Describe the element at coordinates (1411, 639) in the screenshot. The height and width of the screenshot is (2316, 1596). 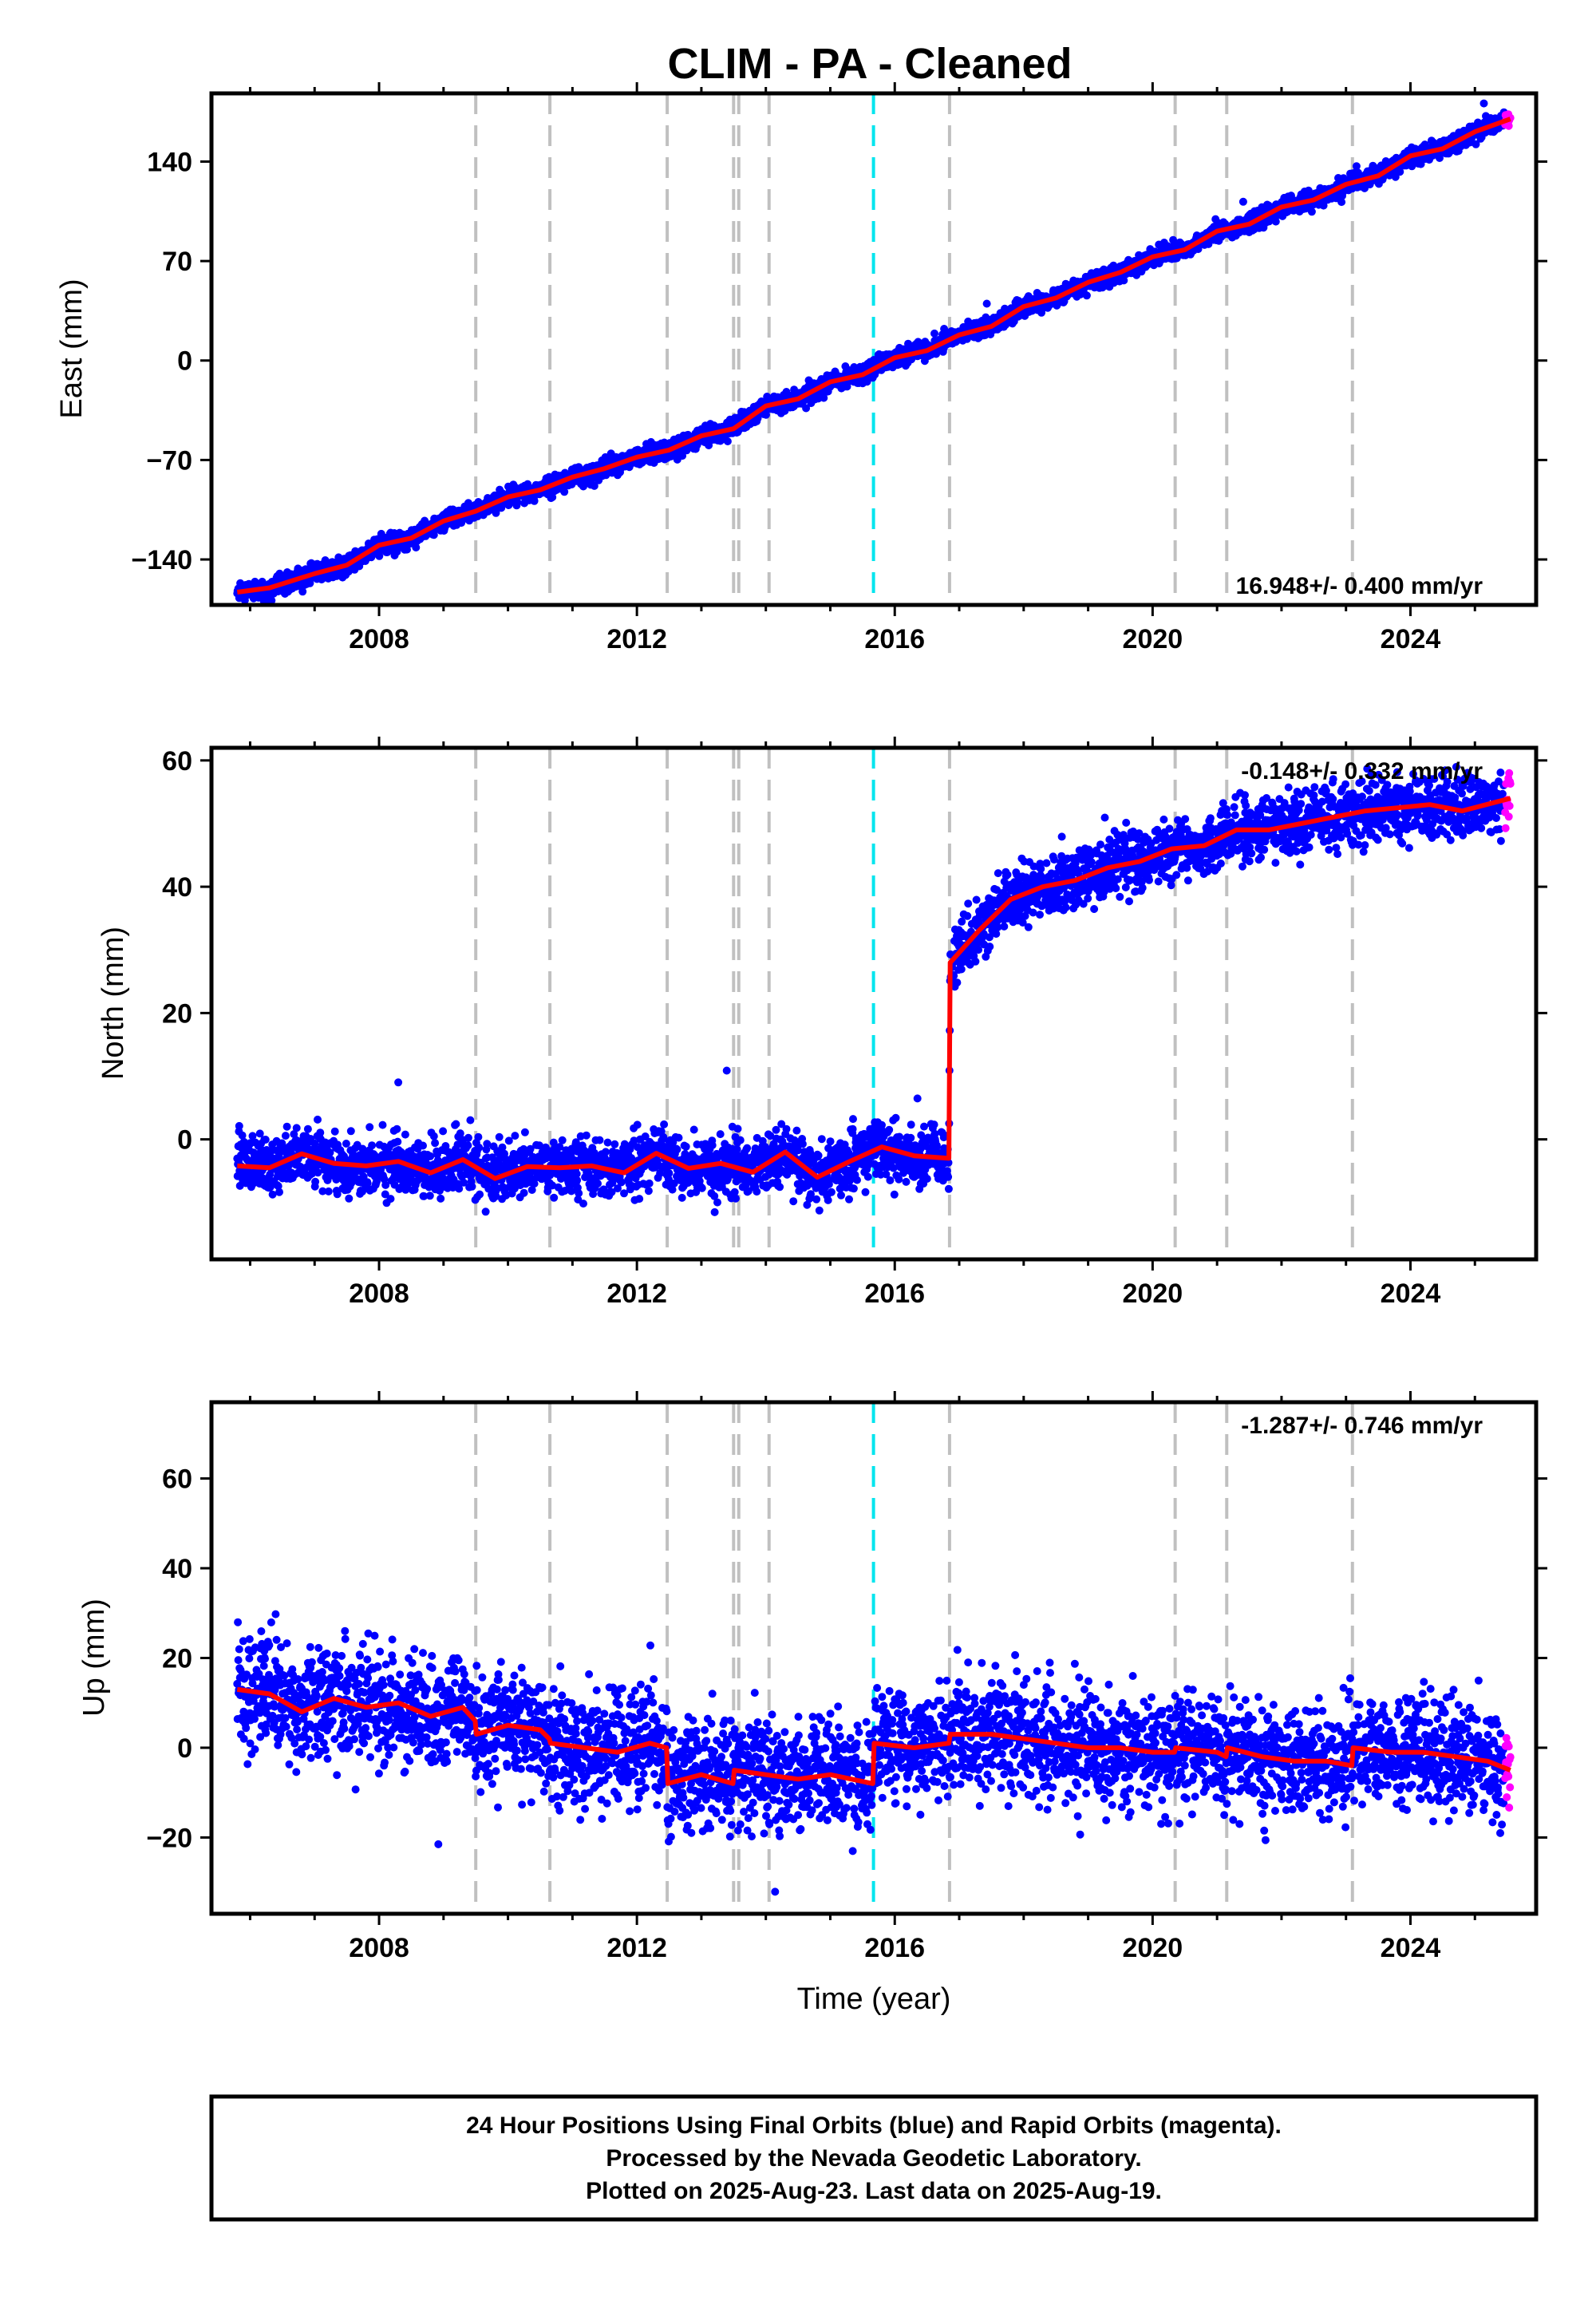
I see `east-x-tick-label: 2024` at that location.